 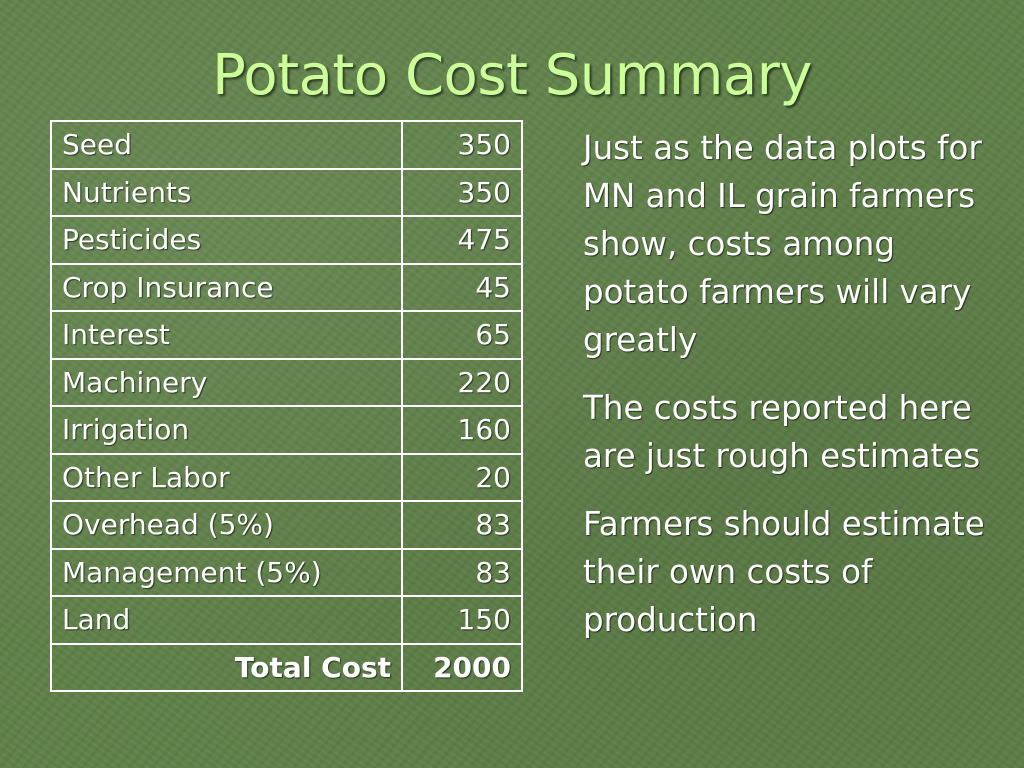 What do you see at coordinates (462, 240) in the screenshot?
I see `cost-item-value: 475` at bounding box center [462, 240].